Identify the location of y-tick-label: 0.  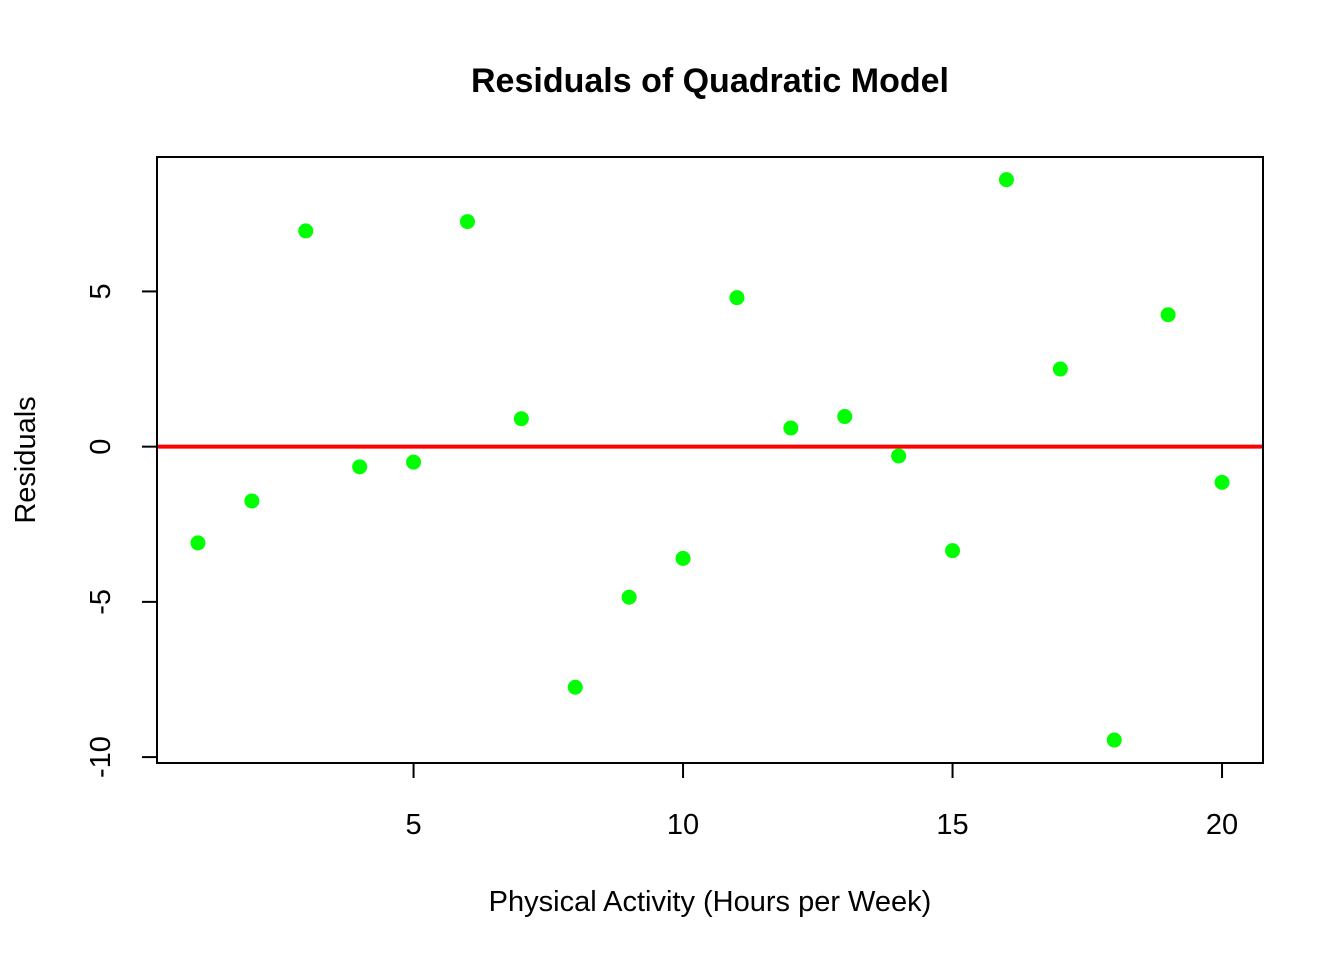
(101, 447).